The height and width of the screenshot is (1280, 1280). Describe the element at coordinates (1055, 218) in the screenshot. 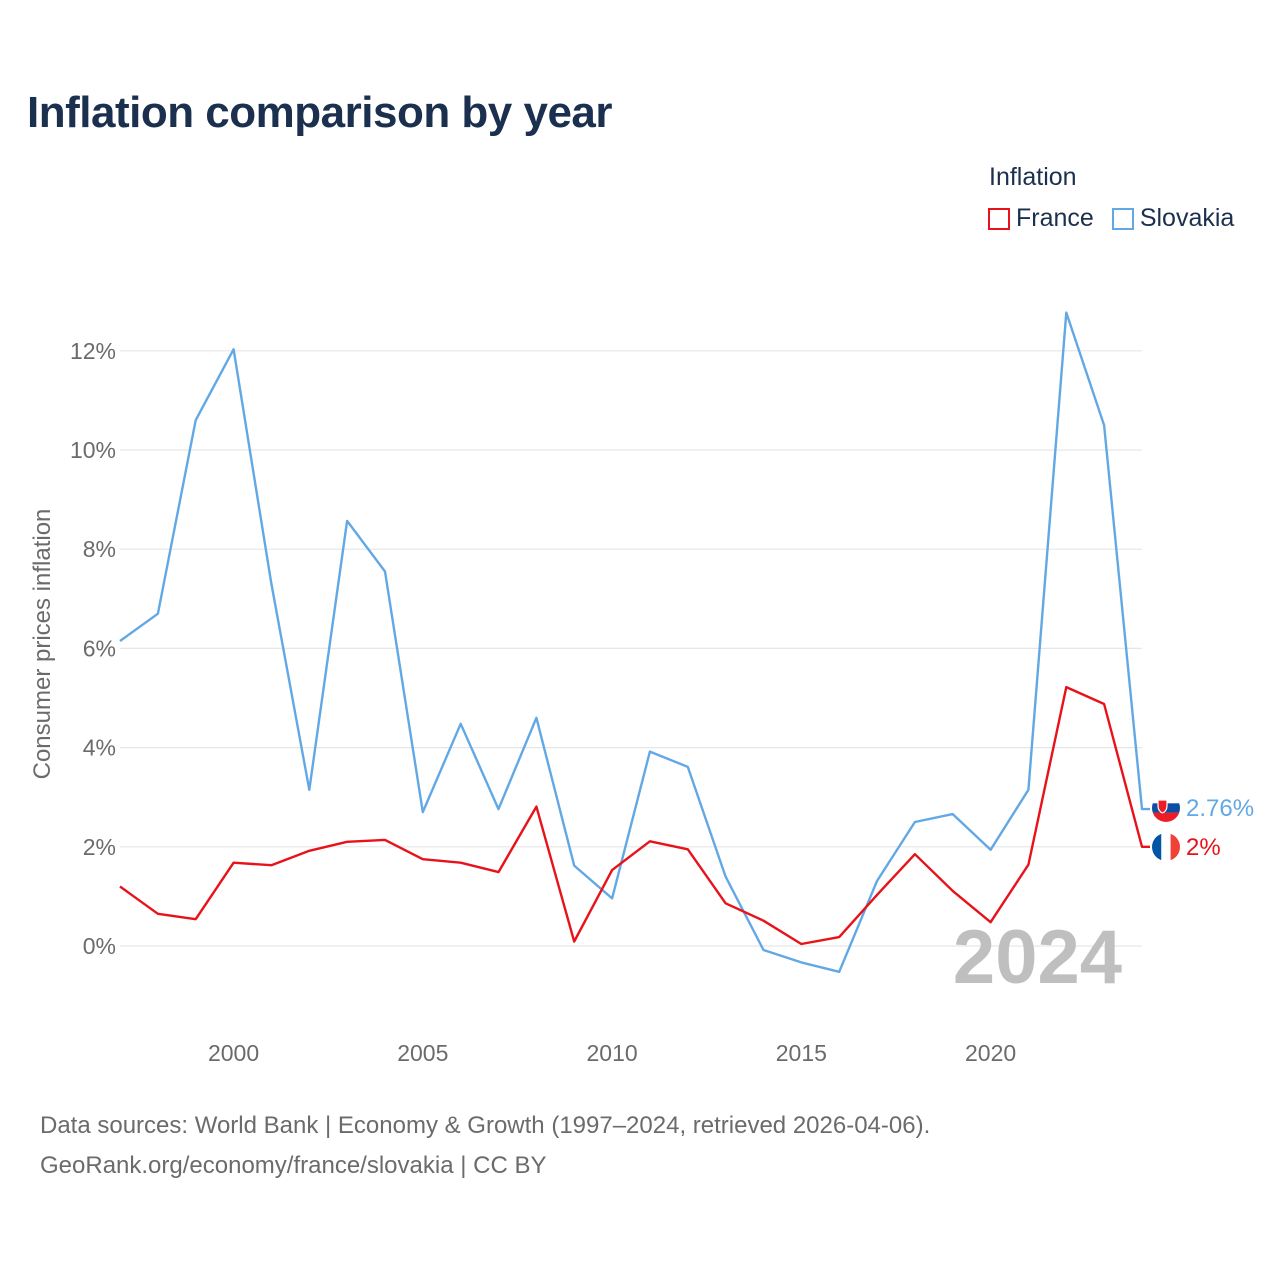

I see `legend-label-france: France` at that location.